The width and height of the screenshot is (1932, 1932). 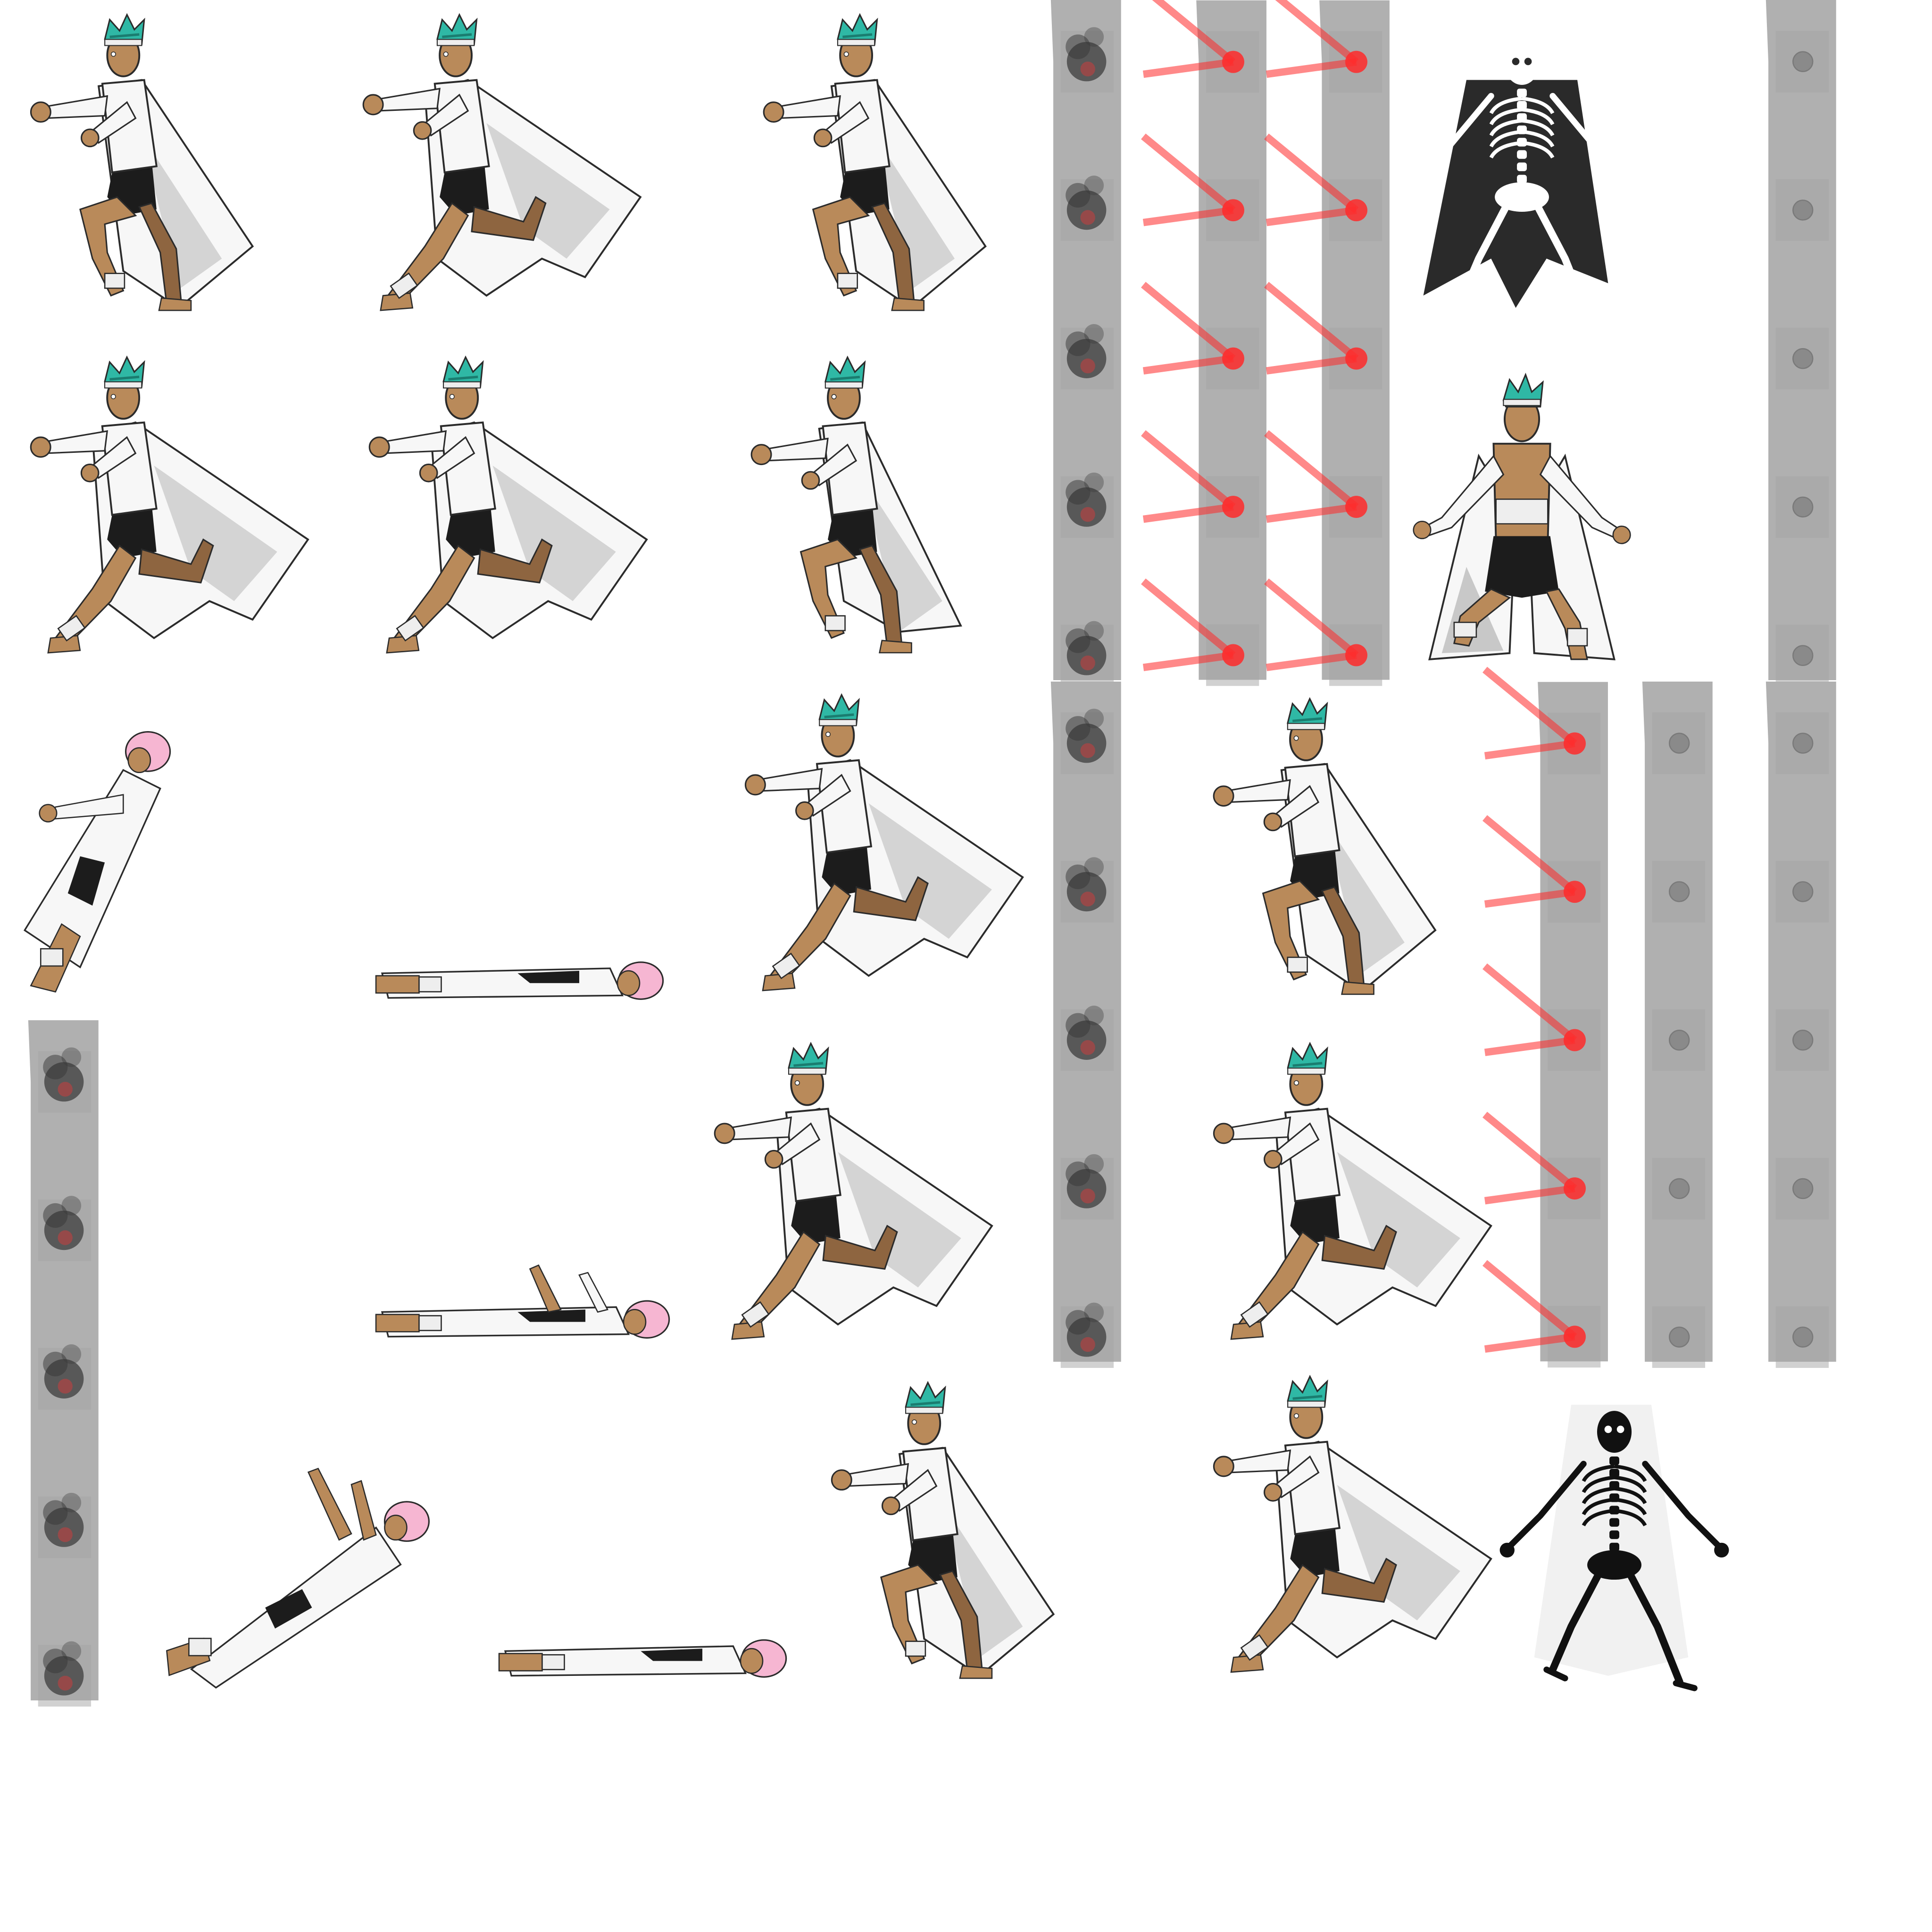 What do you see at coordinates (1522, 183) in the screenshot?
I see `xray-skeleton-dark` at bounding box center [1522, 183].